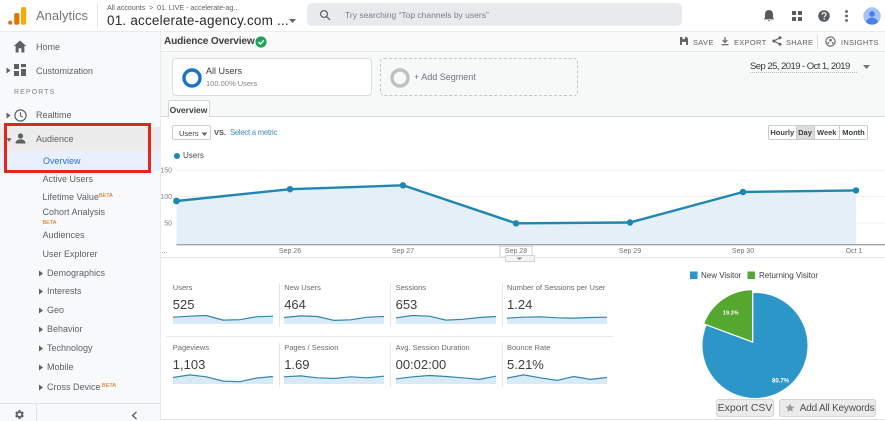 The height and width of the screenshot is (421, 885). Describe the element at coordinates (630, 251) in the screenshot. I see `svg-text: Sep 29` at that location.